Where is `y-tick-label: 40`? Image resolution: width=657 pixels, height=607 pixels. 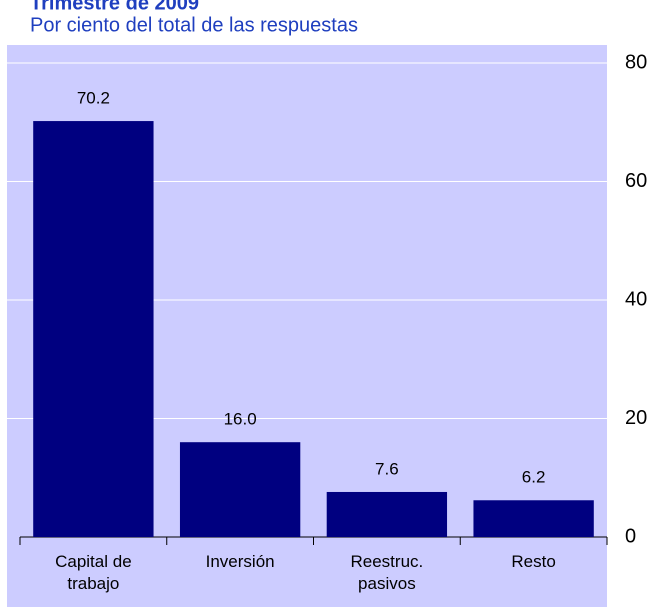 y-tick-label: 40 is located at coordinates (636, 299).